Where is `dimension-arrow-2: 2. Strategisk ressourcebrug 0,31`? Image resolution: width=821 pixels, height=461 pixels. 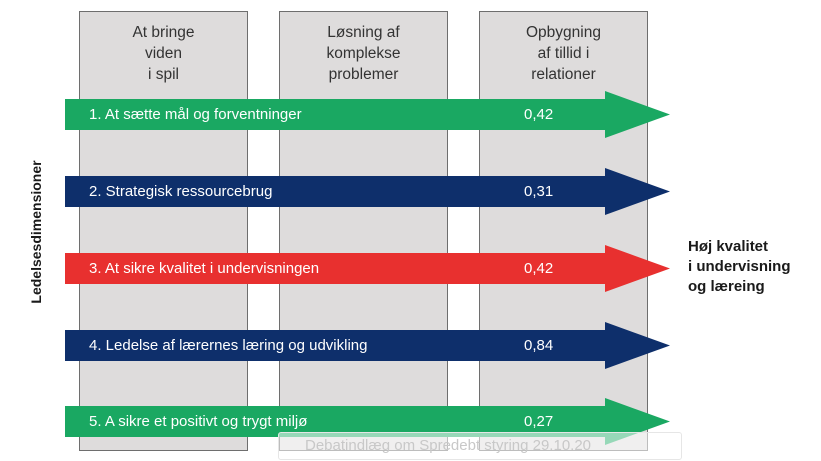 dimension-arrow-2: 2. Strategisk ressourcebrug 0,31 is located at coordinates (367, 191).